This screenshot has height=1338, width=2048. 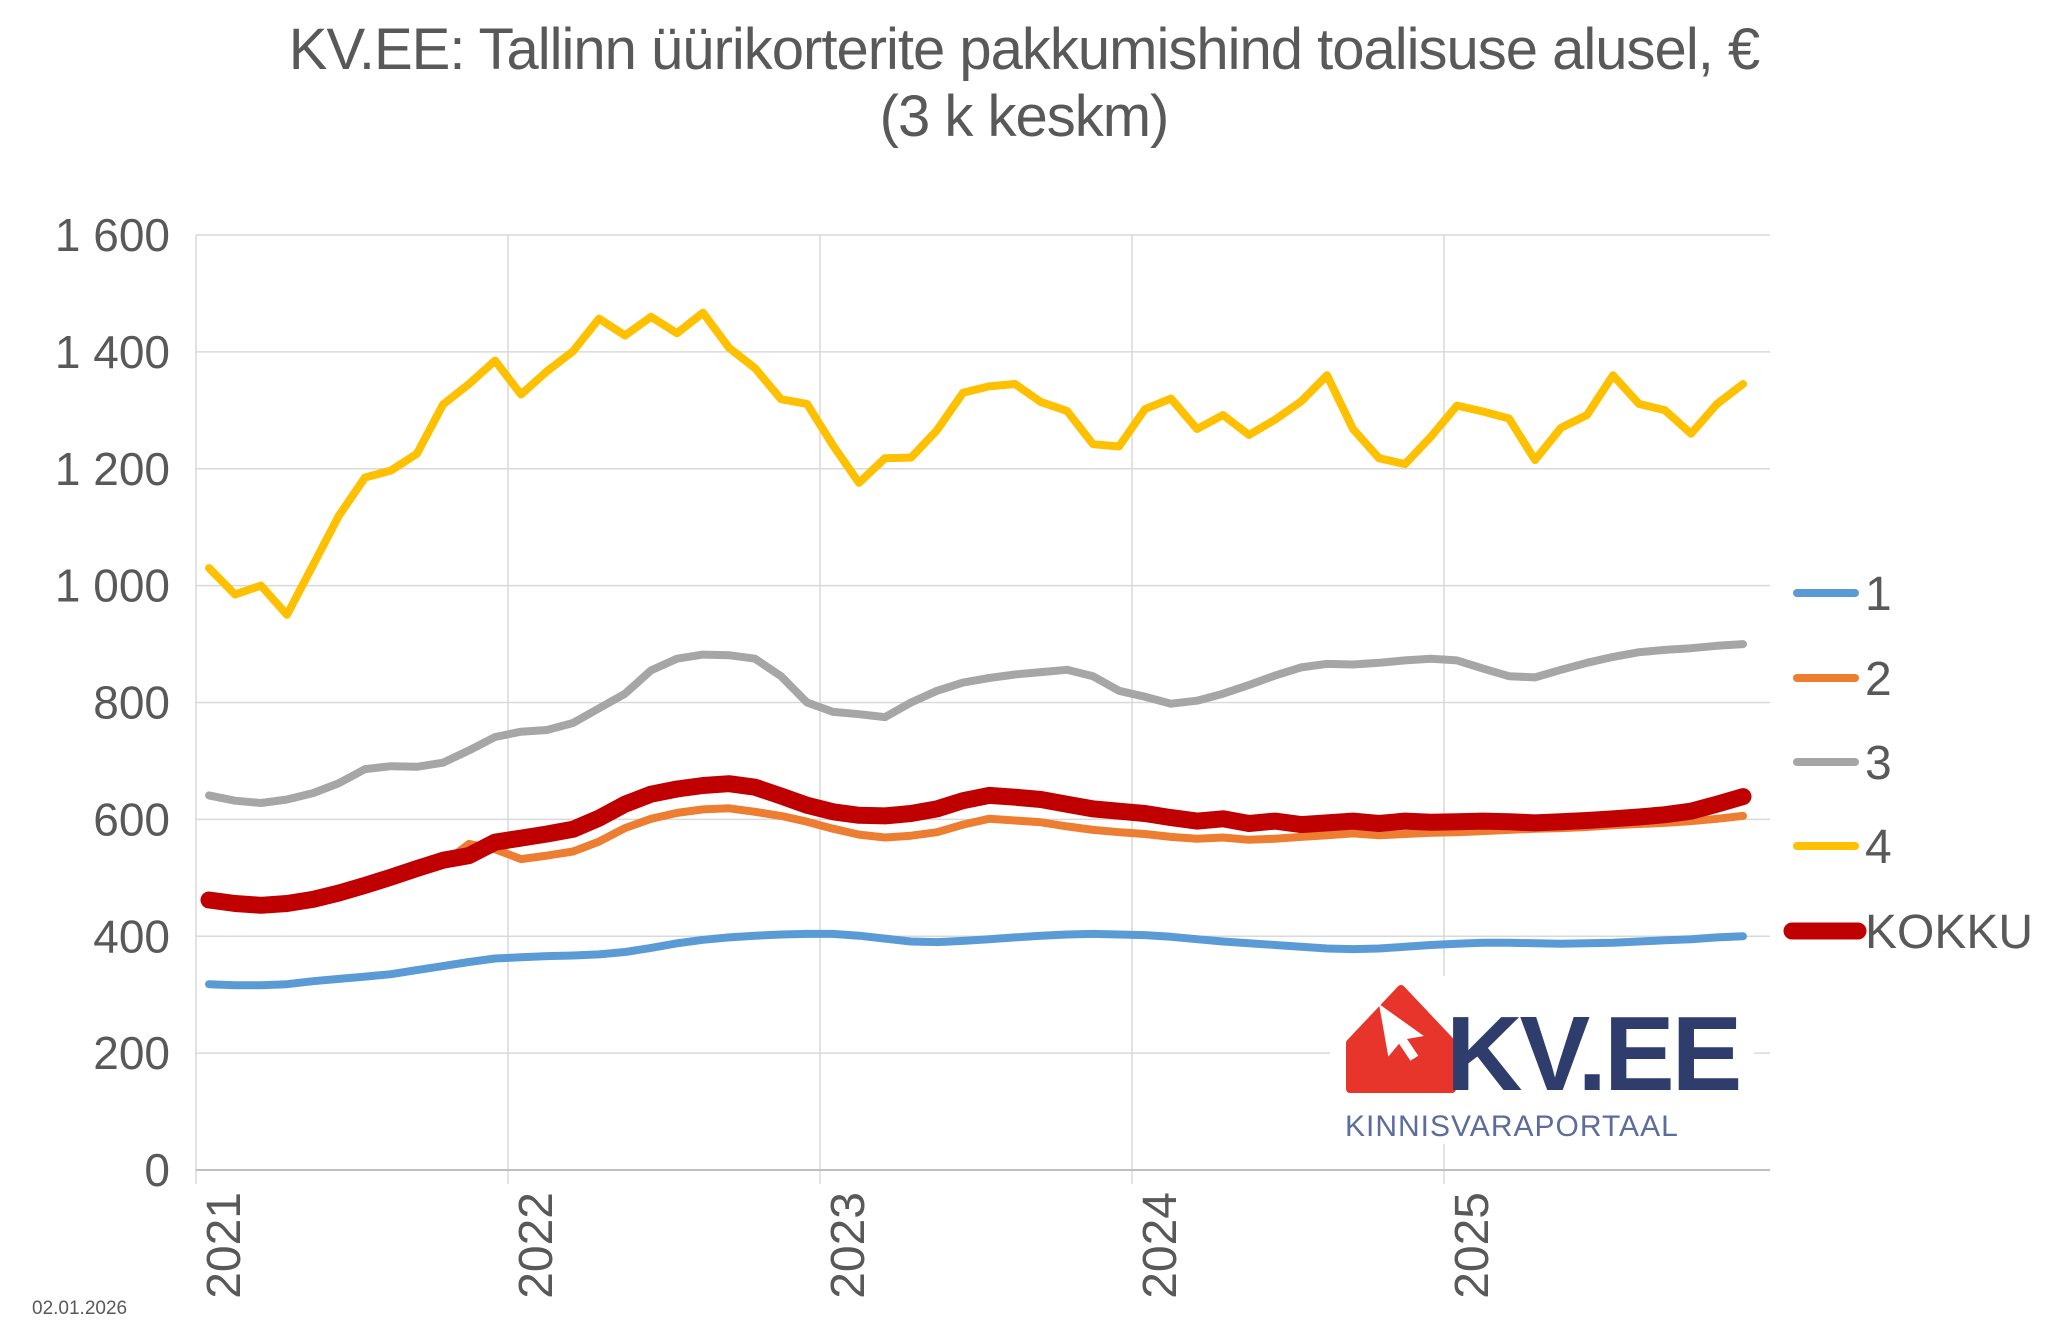 What do you see at coordinates (131, 1053) in the screenshot?
I see `y-tick-label: 200` at bounding box center [131, 1053].